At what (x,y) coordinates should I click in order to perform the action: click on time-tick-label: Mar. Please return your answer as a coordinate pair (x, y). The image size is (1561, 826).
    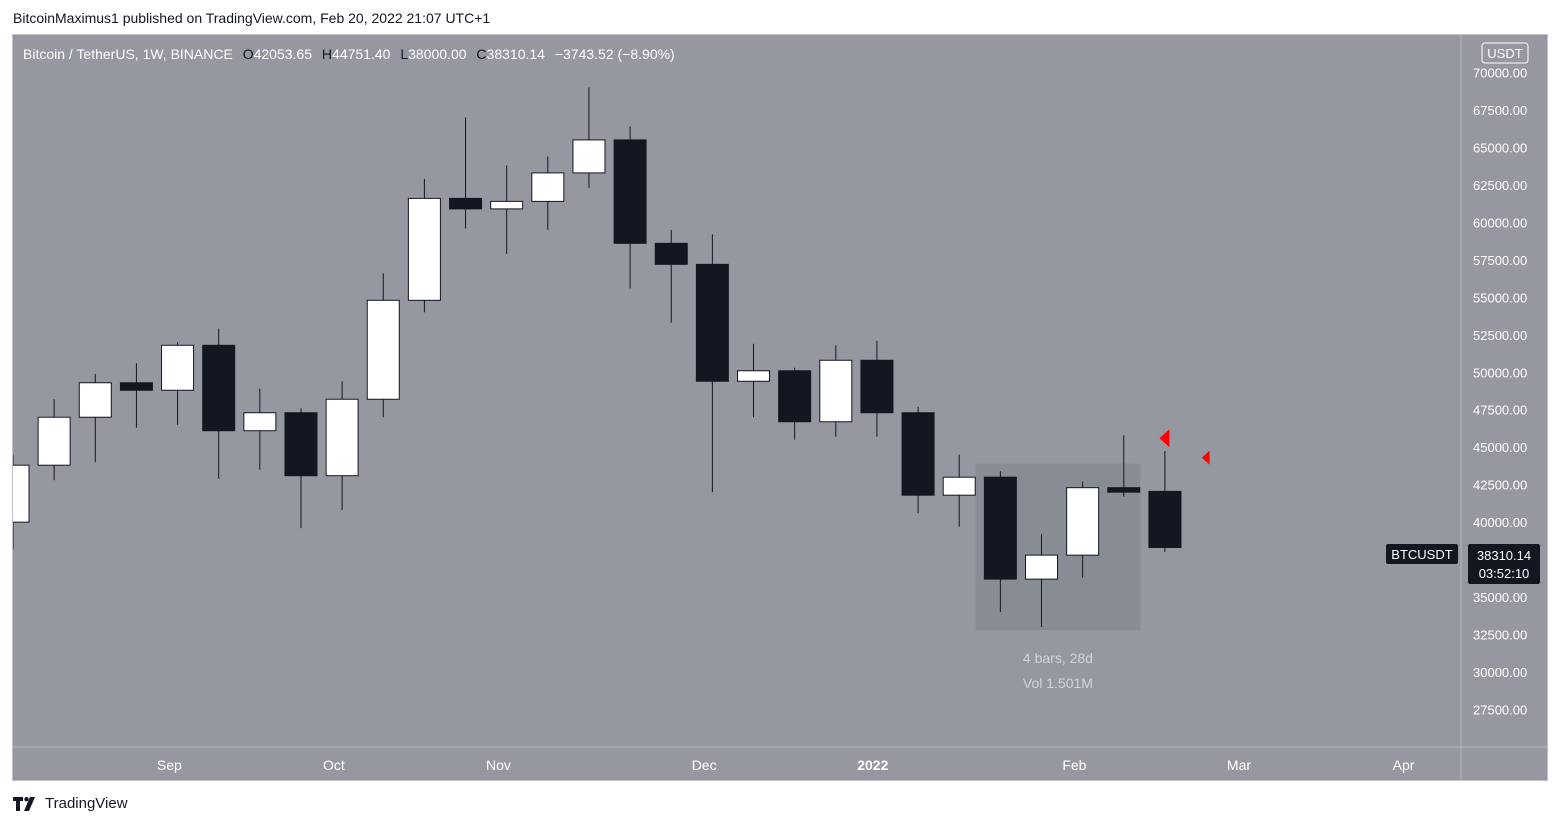
    Looking at the image, I should click on (1239, 765).